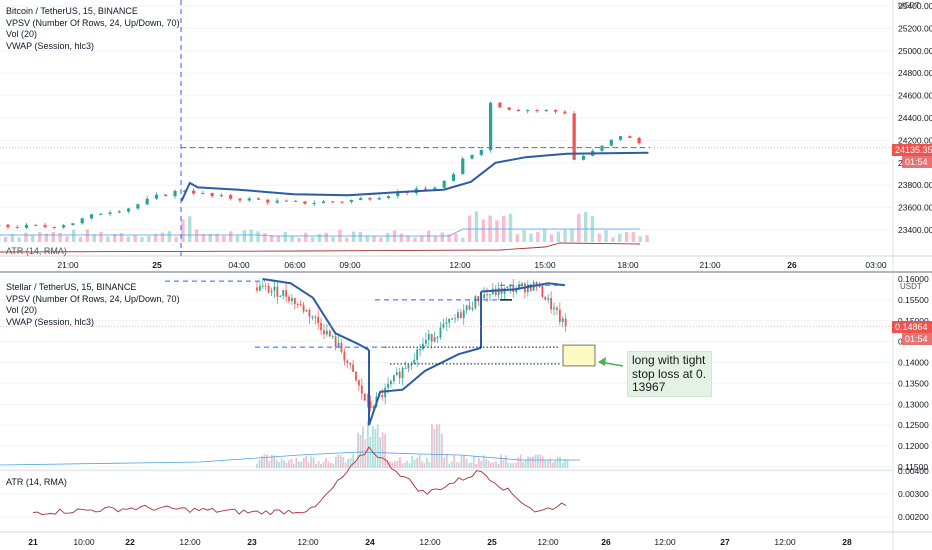 This screenshot has height=550, width=932. What do you see at coordinates (913, 467) in the screenshot?
I see `bottom-price-tick: 0.11500` at bounding box center [913, 467].